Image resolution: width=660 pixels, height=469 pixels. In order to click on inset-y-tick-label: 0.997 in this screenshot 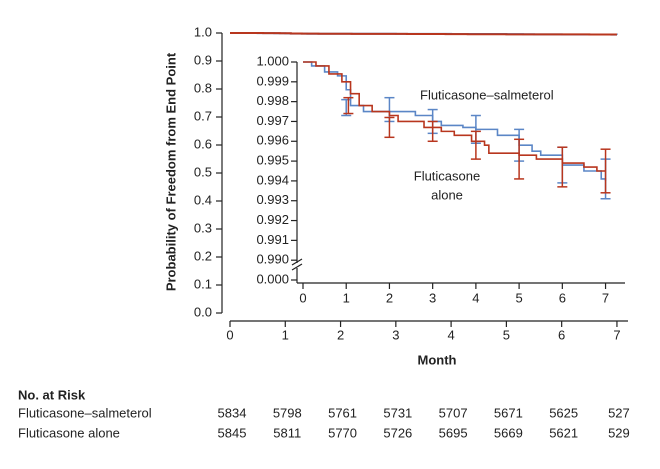, I will do `click(272, 120)`.